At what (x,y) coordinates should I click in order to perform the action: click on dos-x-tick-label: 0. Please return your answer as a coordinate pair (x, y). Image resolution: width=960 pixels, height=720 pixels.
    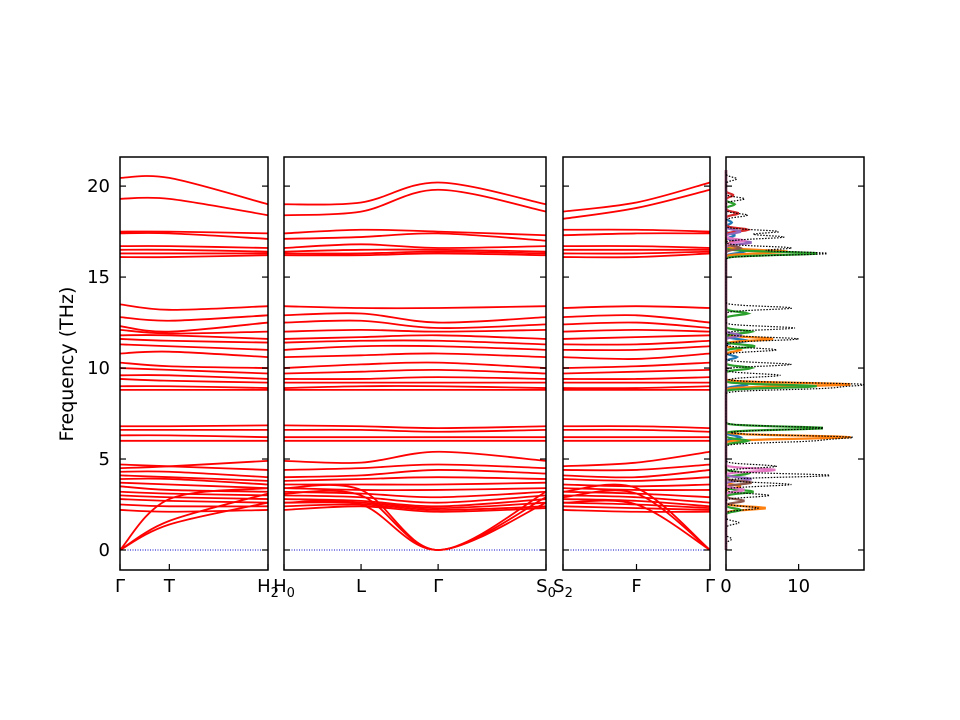
    Looking at the image, I should click on (725, 586).